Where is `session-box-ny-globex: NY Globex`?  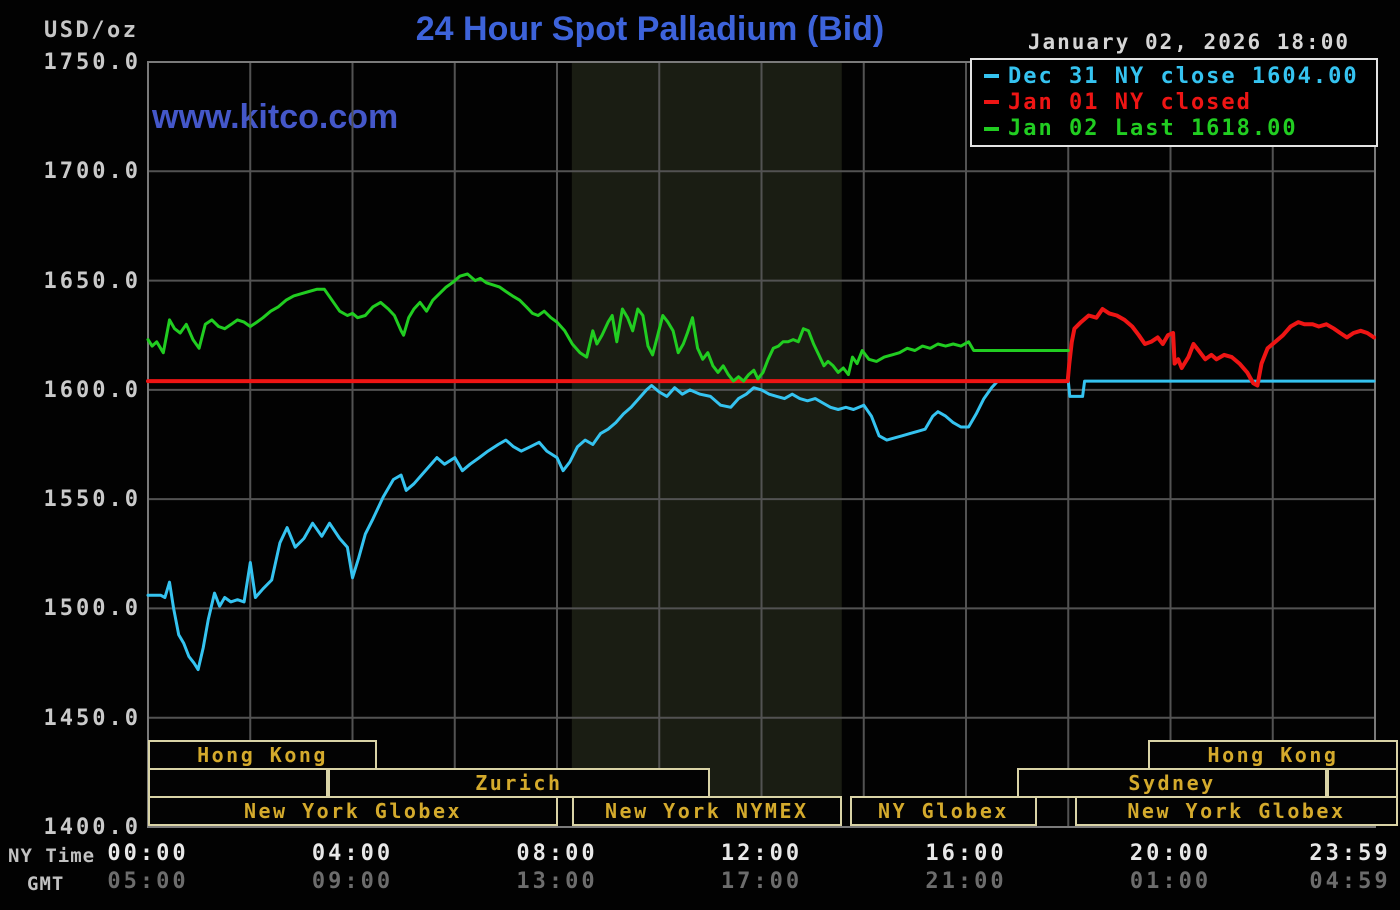
session-box-ny-globex: NY Globex is located at coordinates (943, 811).